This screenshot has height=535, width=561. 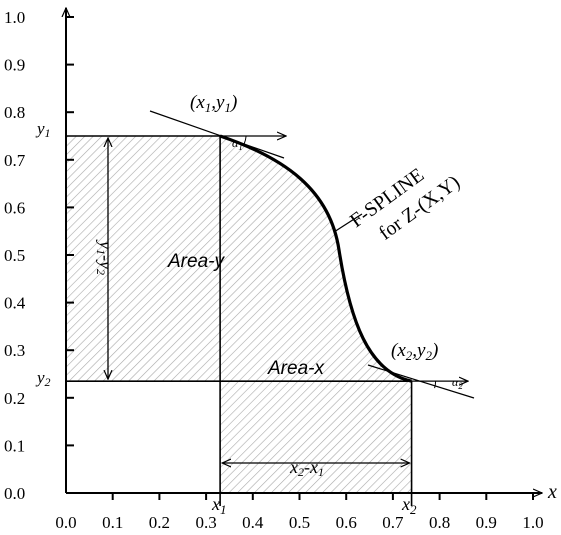 What do you see at coordinates (306, 468) in the screenshot?
I see `x-difference-label: x2-x1` at bounding box center [306, 468].